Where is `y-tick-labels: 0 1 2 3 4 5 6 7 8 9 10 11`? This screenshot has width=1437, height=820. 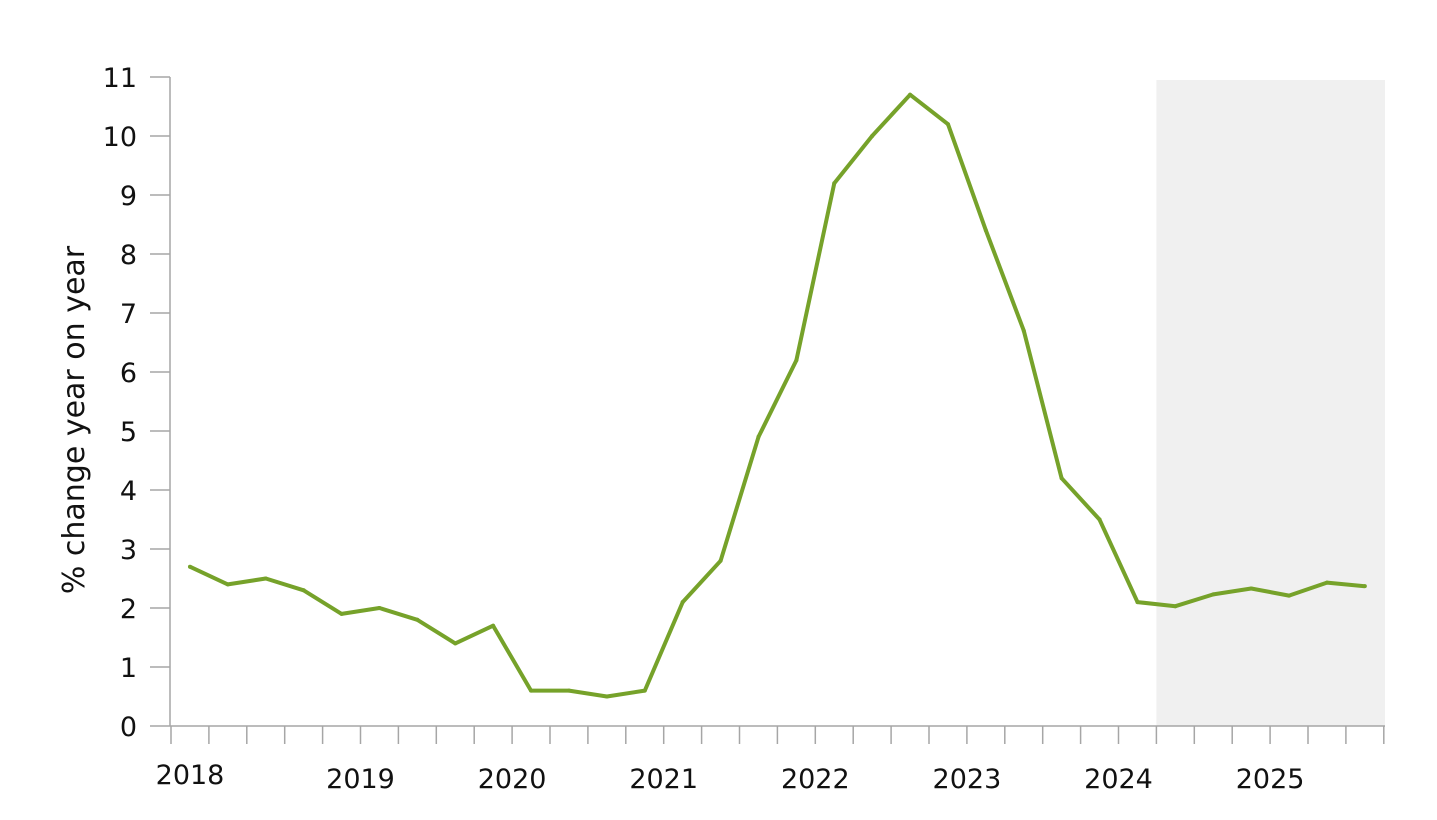
y-tick-labels: 0 1 2 3 4 5 6 7 8 9 10 11 is located at coordinates (120, 403).